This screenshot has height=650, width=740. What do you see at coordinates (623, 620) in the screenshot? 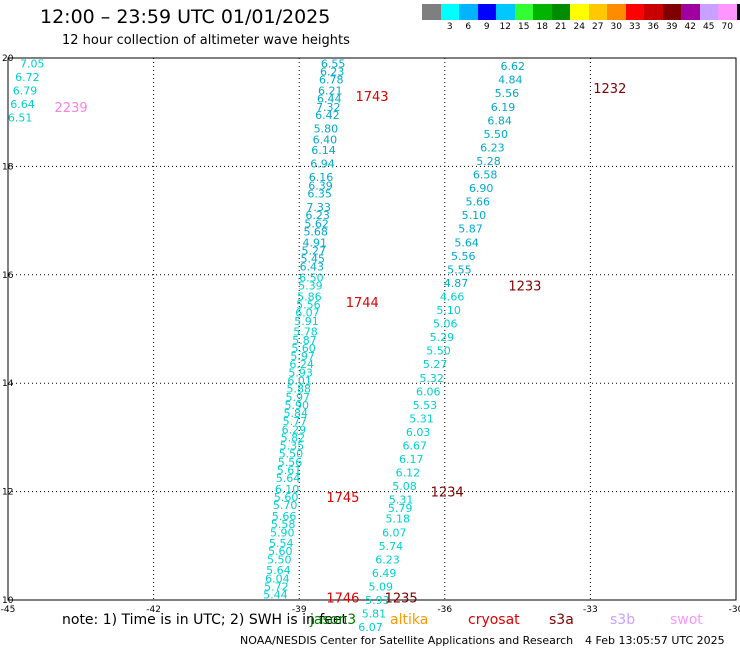
I see `satellite-label-s3b: s3b` at bounding box center [623, 620].